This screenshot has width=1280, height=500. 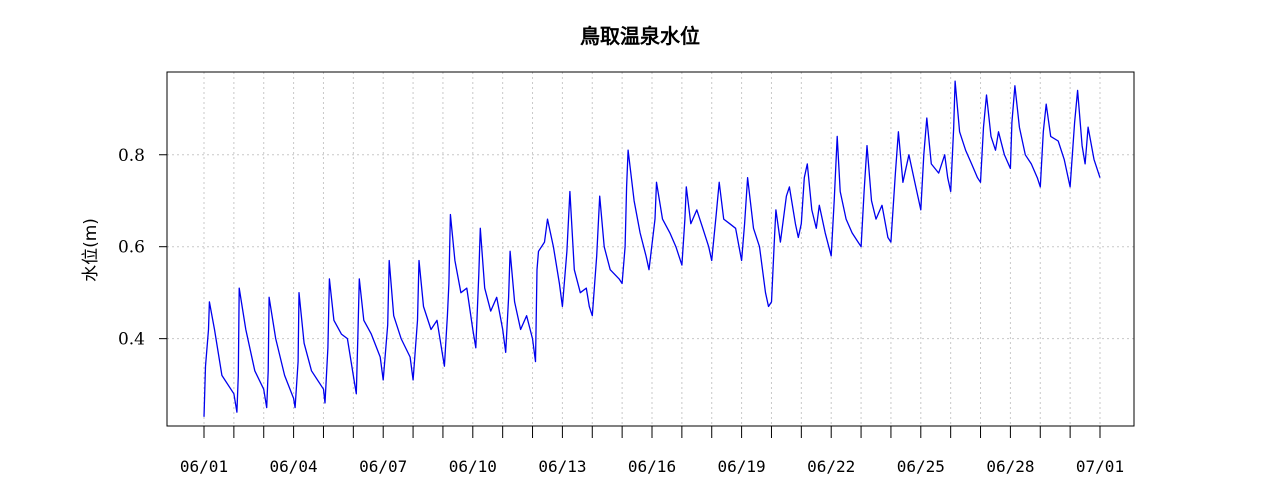 What do you see at coordinates (473, 466) in the screenshot?
I see `x-tick-label: 06/10` at bounding box center [473, 466].